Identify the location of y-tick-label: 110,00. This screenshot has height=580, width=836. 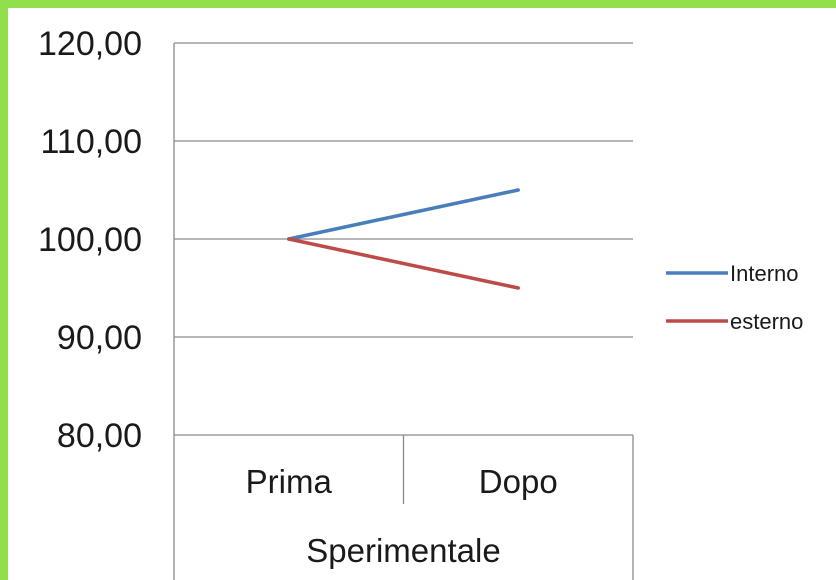
(91, 142).